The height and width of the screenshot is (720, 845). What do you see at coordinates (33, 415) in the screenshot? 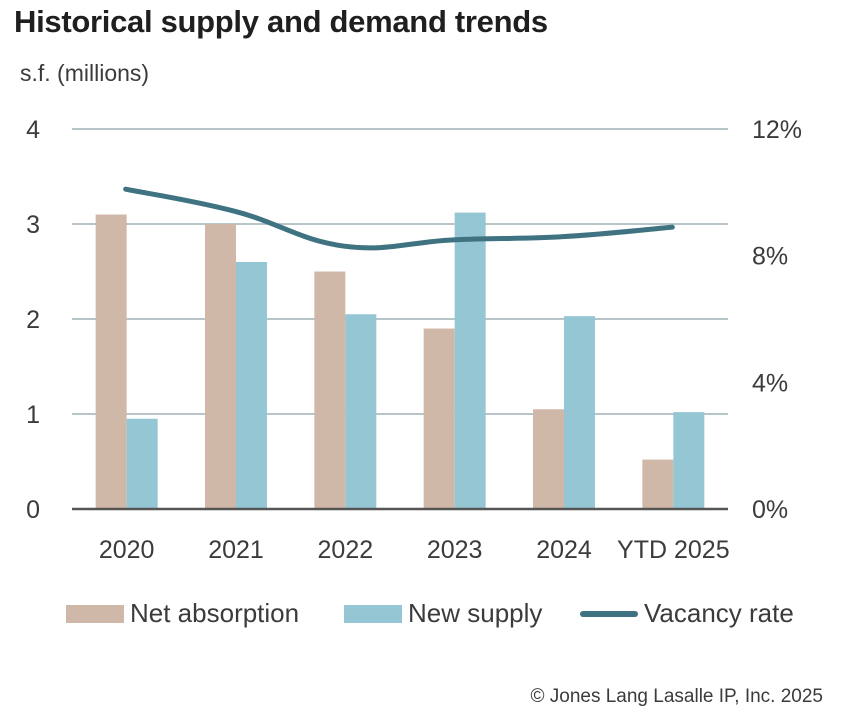
I see `y-tick-label: 1` at bounding box center [33, 415].